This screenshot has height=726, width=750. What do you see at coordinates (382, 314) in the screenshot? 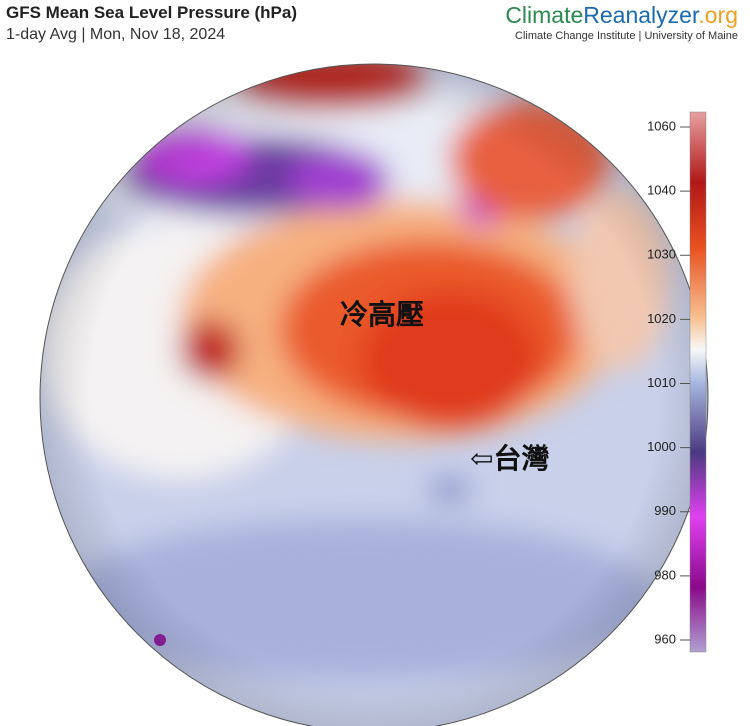
I see `annotation: 冷高壓` at bounding box center [382, 314].